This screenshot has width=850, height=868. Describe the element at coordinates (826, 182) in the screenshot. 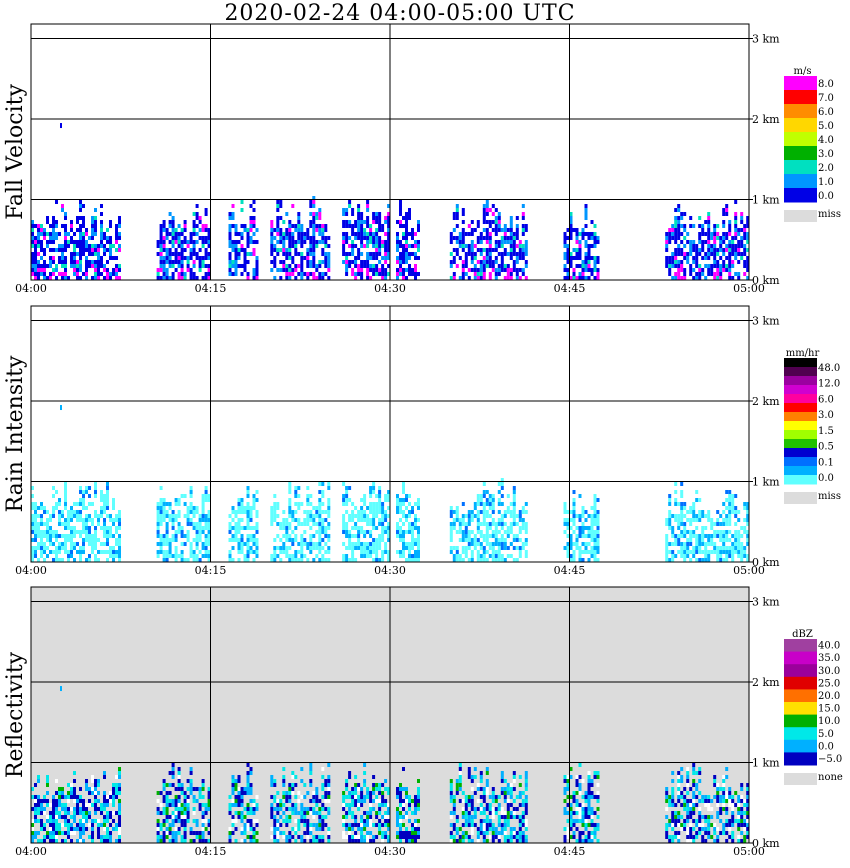

I see `colorbar-label: 1.0` at that location.